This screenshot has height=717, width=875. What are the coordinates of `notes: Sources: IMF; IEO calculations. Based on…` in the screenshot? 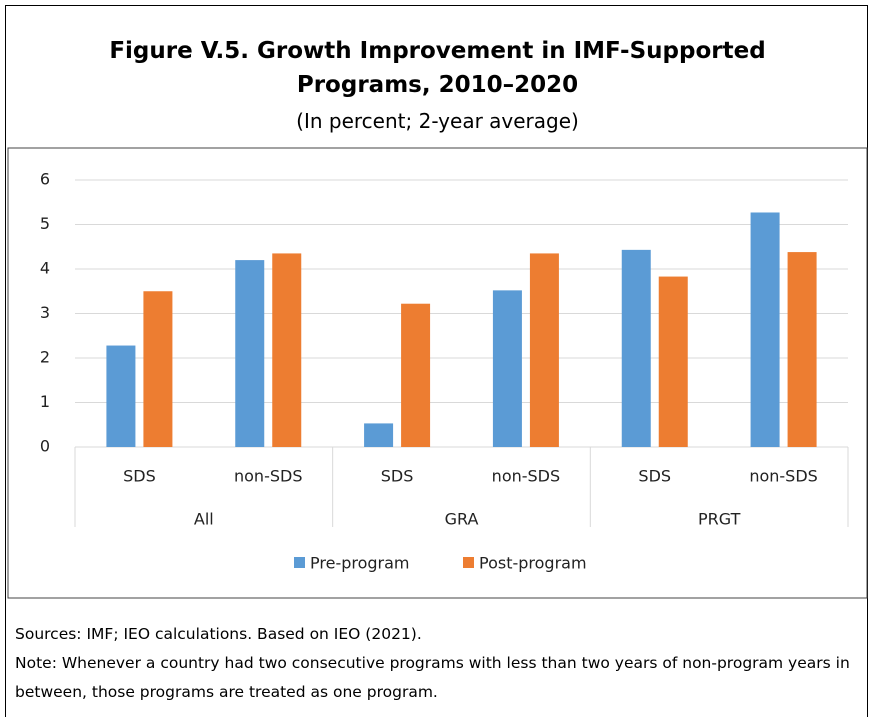 It's located at (437, 663).